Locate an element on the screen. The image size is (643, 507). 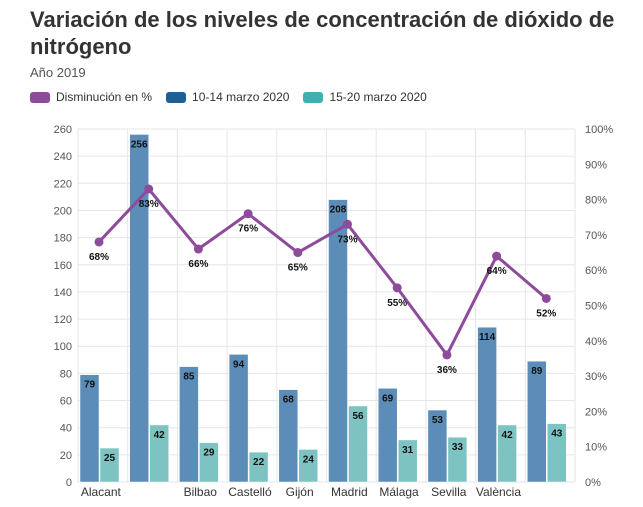
y-right-tick-label: 0% is located at coordinates (593, 483).